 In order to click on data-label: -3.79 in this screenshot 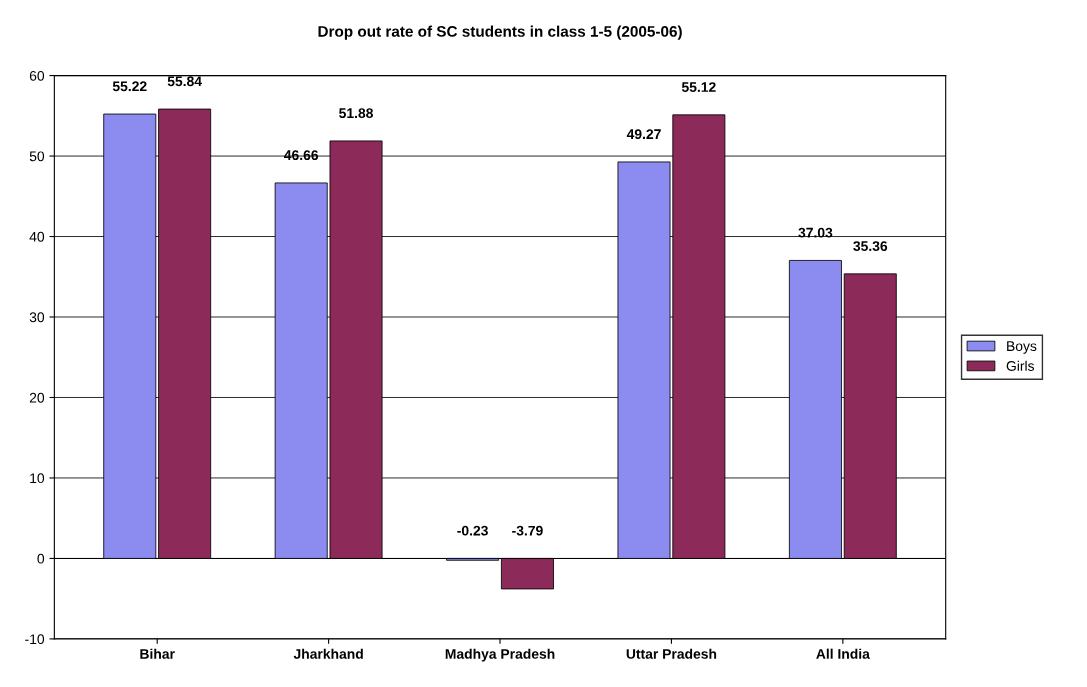, I will do `click(527, 530)`.